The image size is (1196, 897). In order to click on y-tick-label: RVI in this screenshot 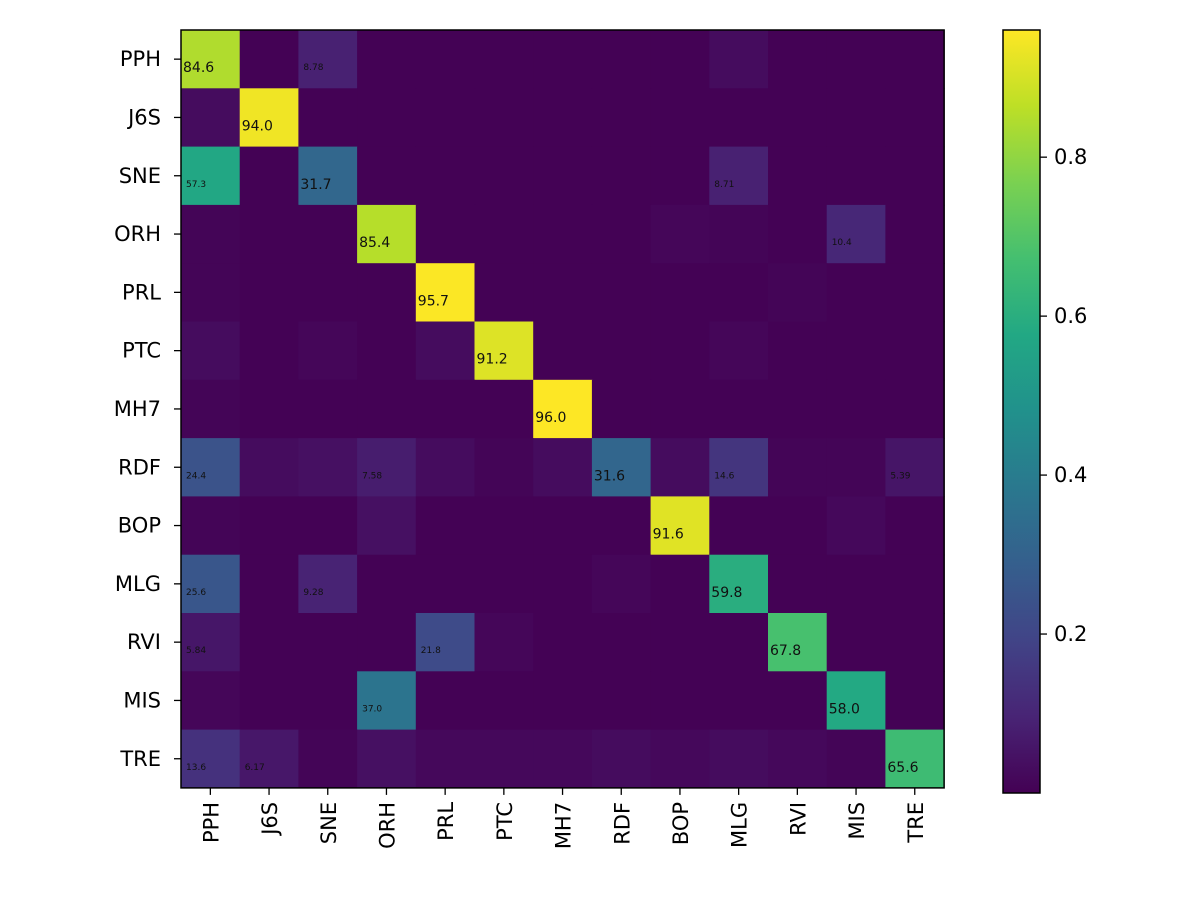, I will do `click(144, 642)`.